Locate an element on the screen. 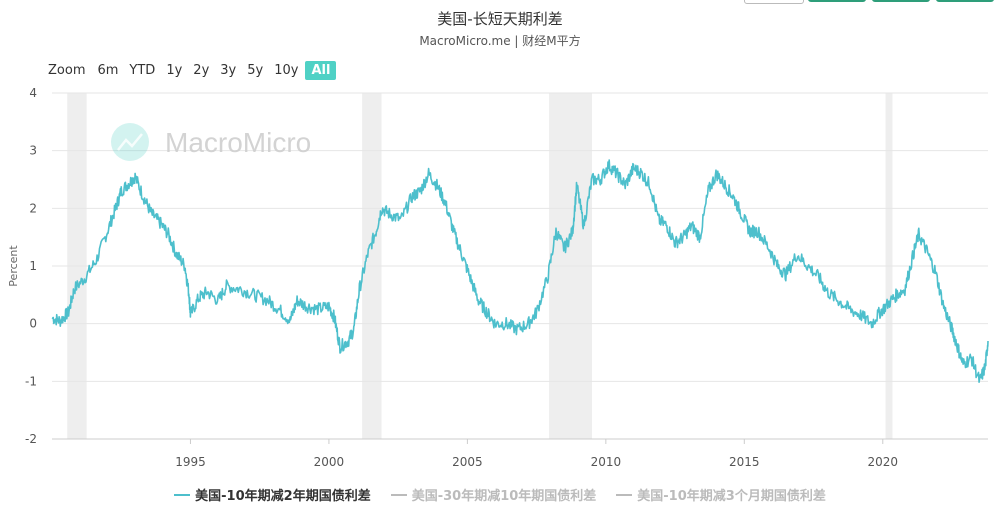 This screenshot has width=1000, height=508. x-tick-label: 2020 is located at coordinates (882, 462).